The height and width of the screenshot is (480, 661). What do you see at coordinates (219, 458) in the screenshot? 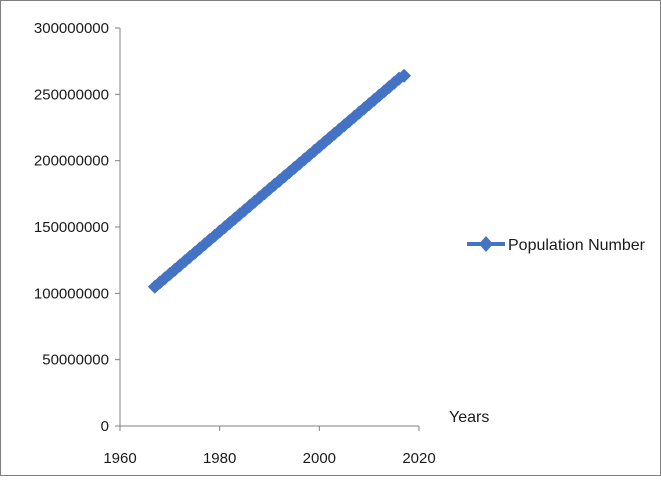
I see `x-tick-label: 1980` at bounding box center [219, 458].